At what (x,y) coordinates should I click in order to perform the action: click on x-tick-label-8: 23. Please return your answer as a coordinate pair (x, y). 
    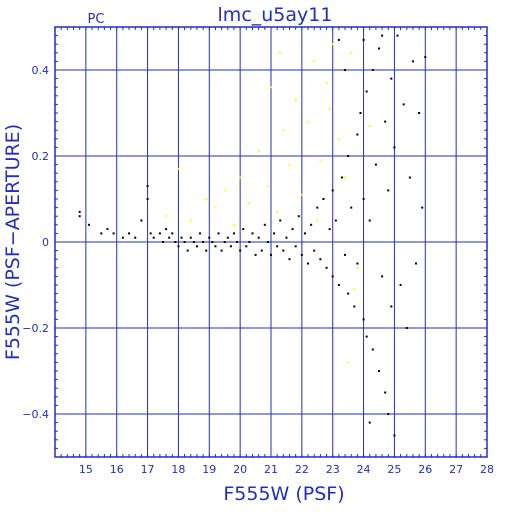
    Looking at the image, I should click on (333, 469).